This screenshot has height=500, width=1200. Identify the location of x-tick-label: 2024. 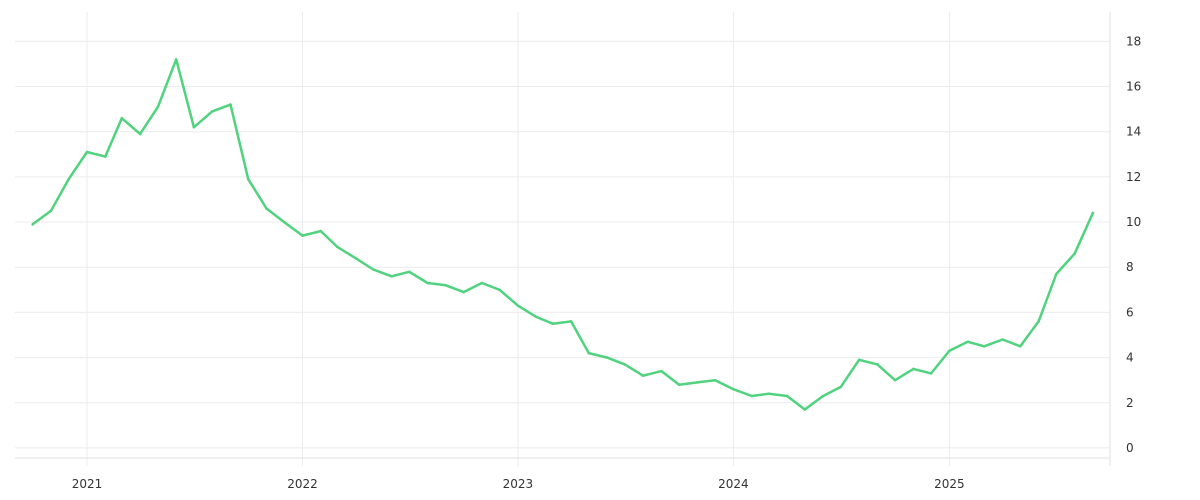
(733, 484).